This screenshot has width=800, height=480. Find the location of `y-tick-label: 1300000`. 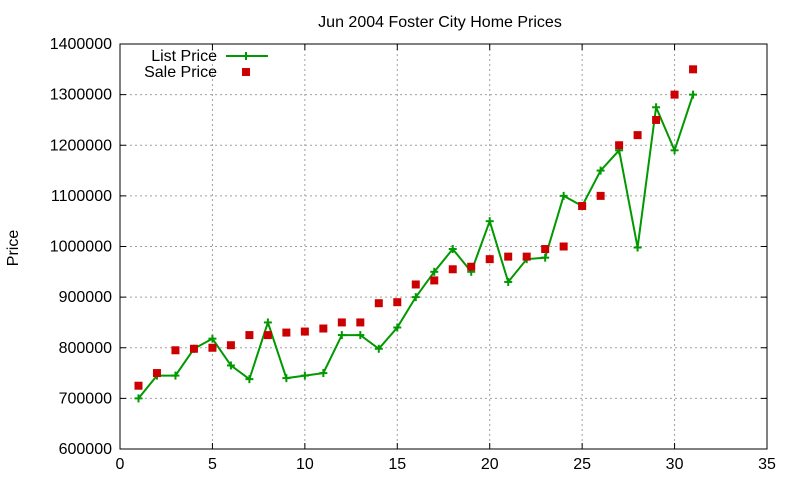

y-tick-label: 1300000 is located at coordinates (81, 95).